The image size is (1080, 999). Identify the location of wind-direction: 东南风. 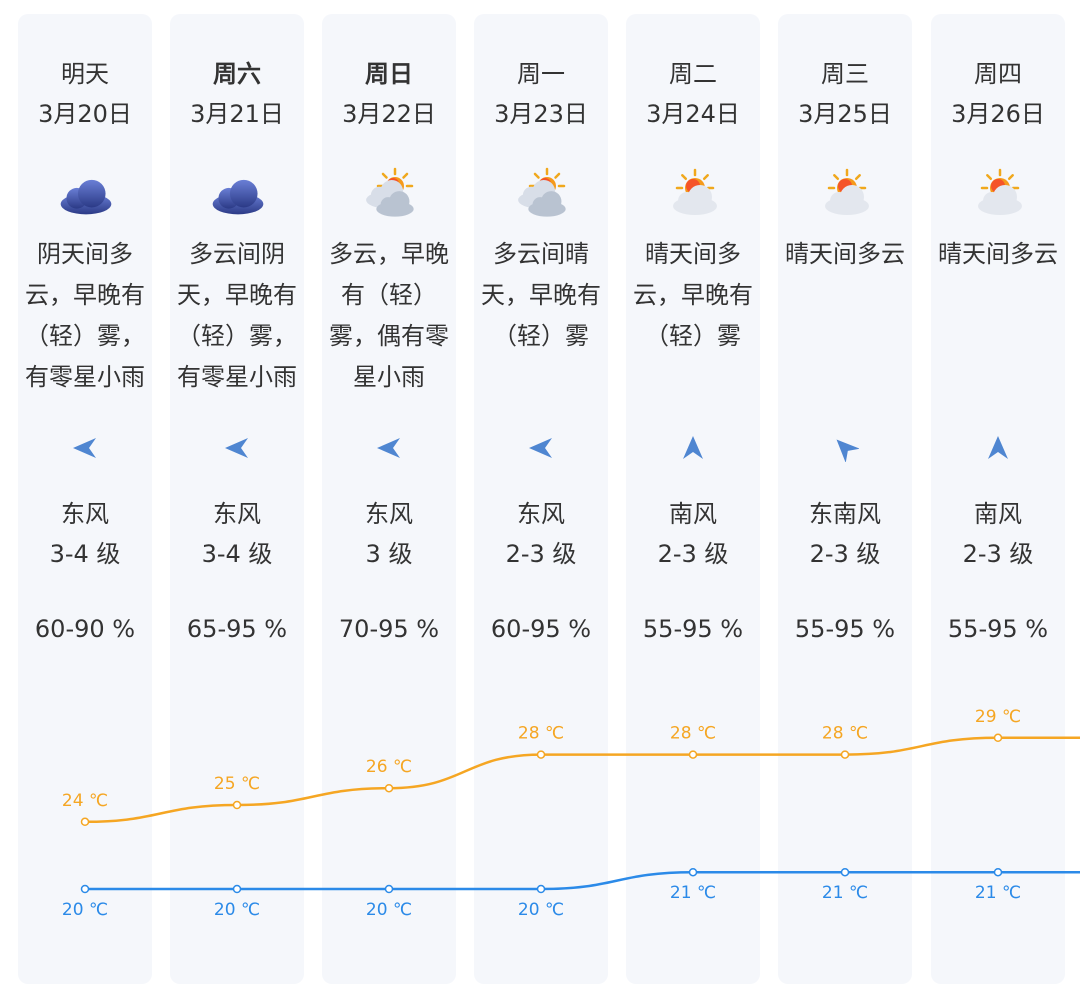
(845, 514).